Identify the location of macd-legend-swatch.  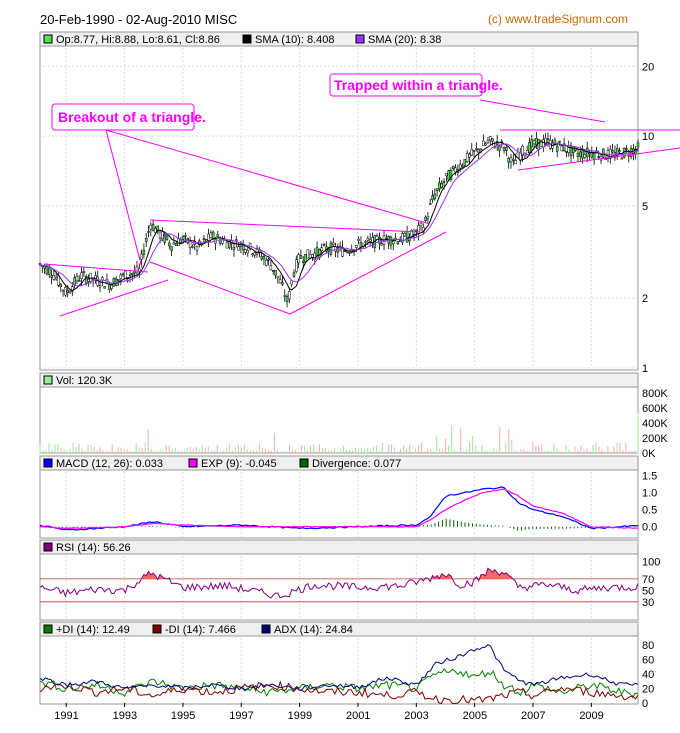
(48, 463).